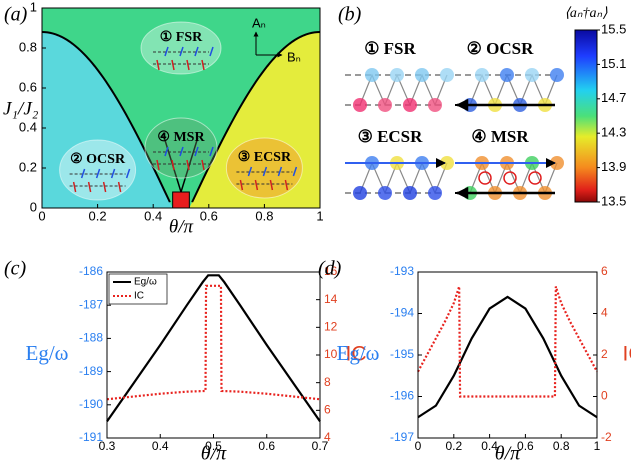 This screenshot has width=631, height=460. I want to click on phase-region, so click(181, 200).